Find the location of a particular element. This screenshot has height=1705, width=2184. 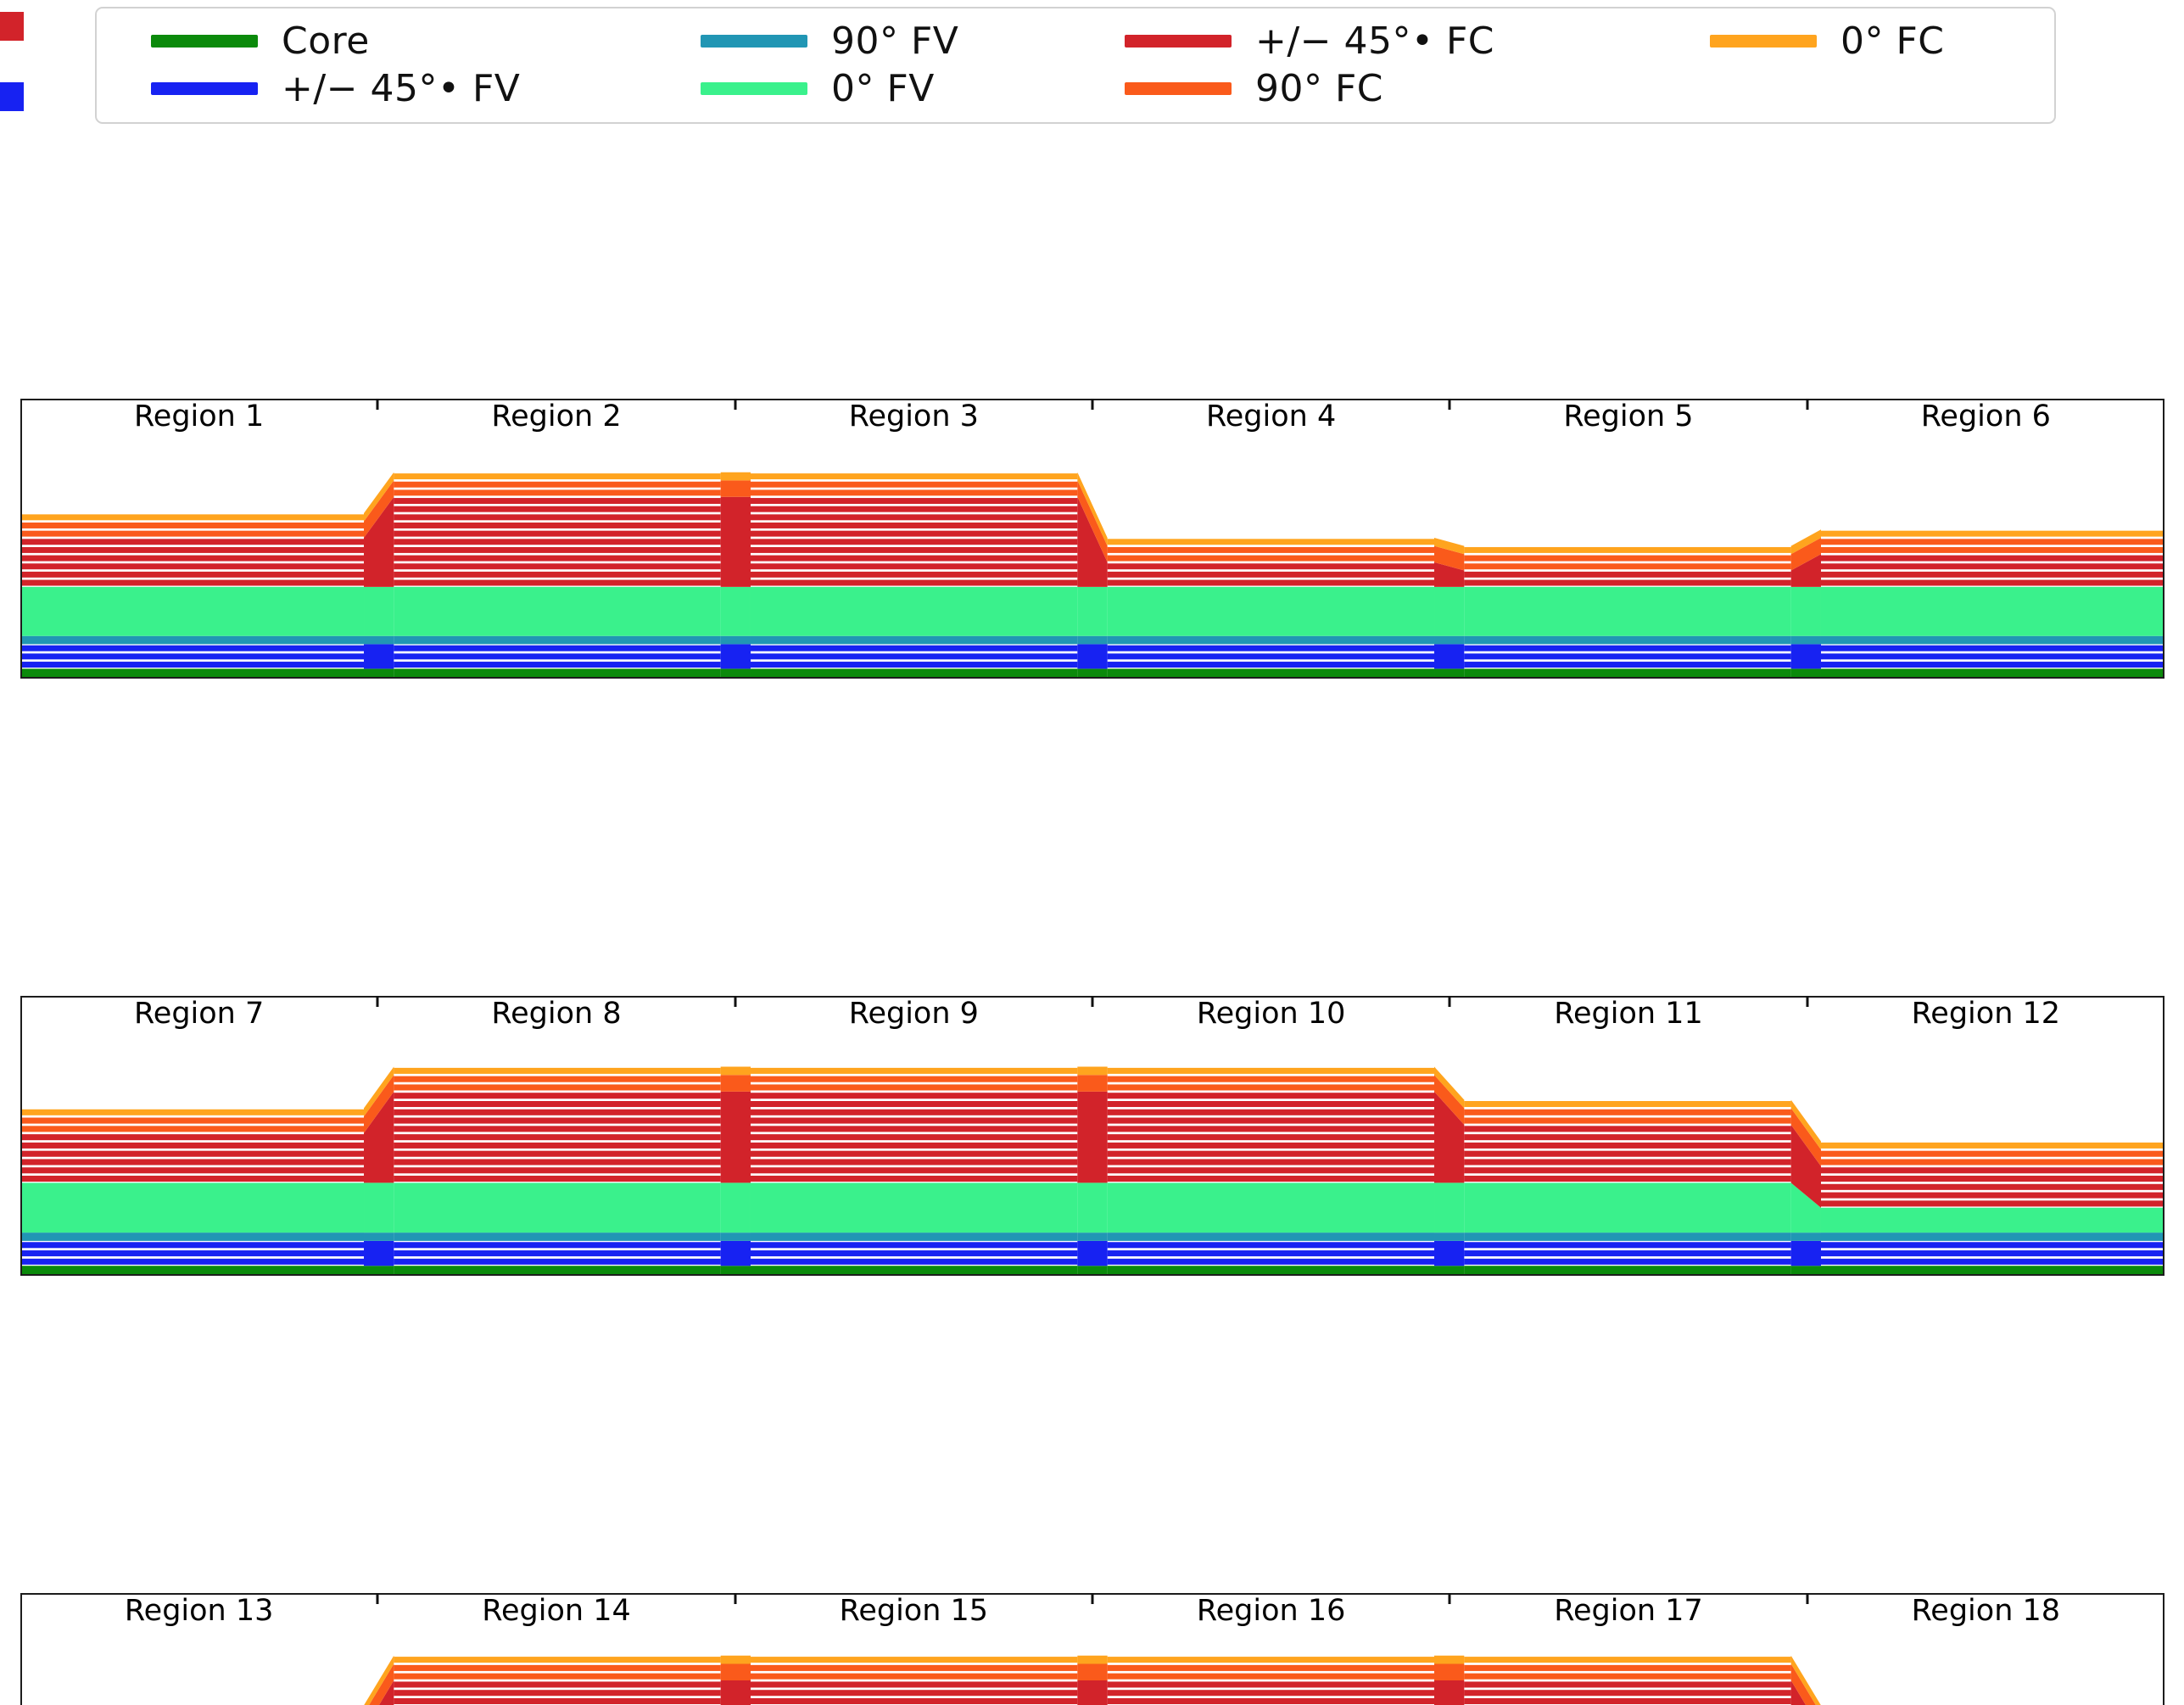

legend-item-fv45: +/− 45°• FV is located at coordinates (426, 88).